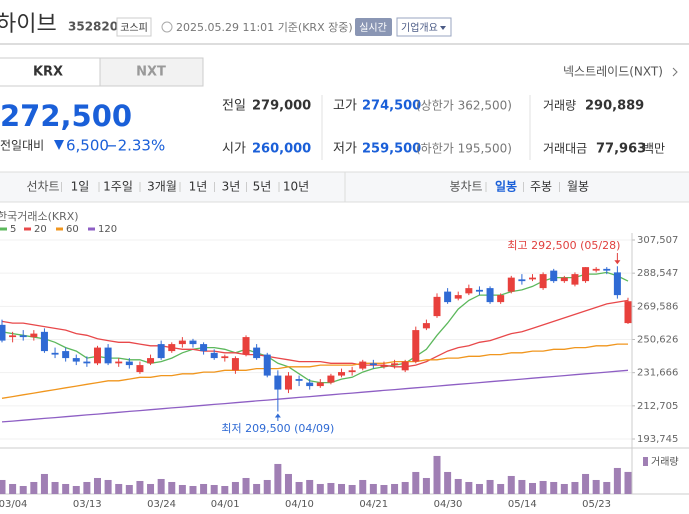 The image size is (689, 514). Describe the element at coordinates (135, 146) in the screenshot. I see `change-pct: −2.33%` at that location.